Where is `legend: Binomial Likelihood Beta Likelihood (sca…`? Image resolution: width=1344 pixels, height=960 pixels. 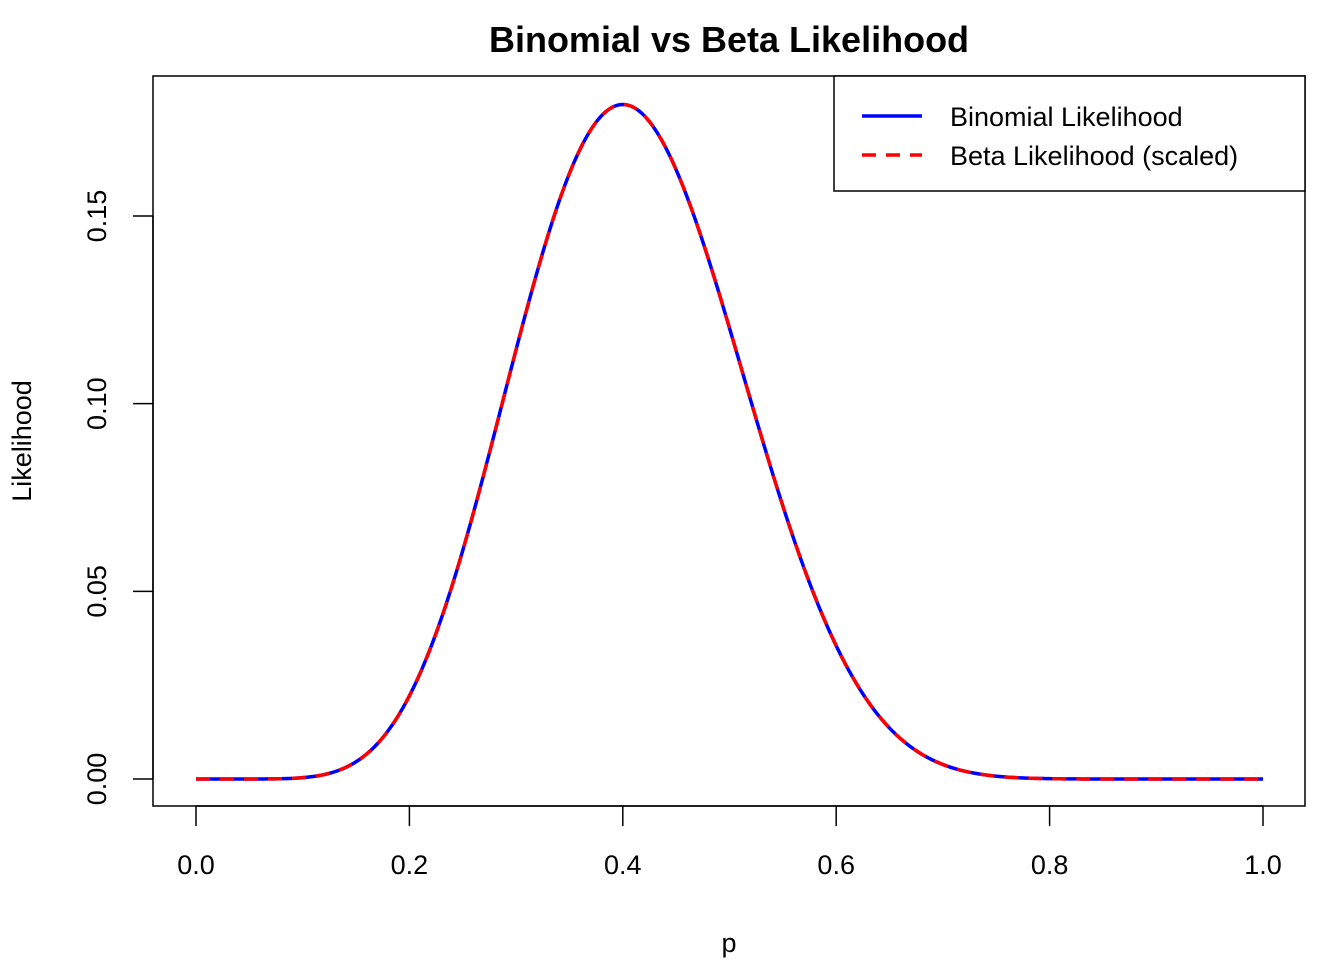
legend: Binomial Likelihood Beta Likelihood (sca… is located at coordinates (1069, 133).